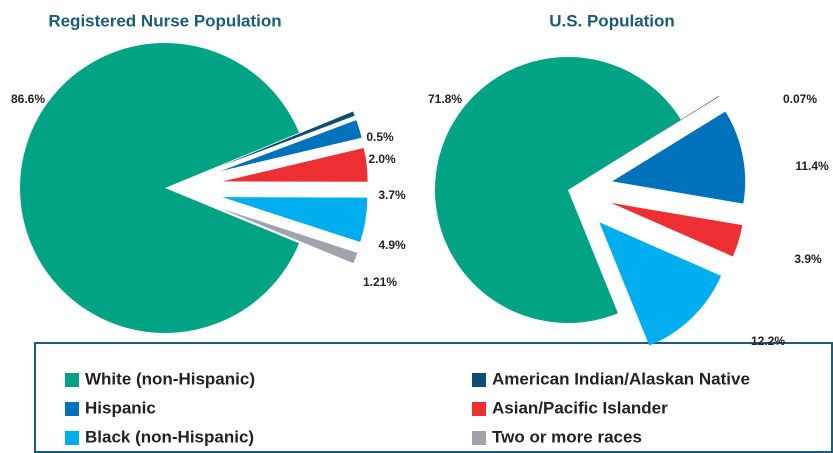 This screenshot has width=833, height=453. I want to click on value-label: 0.5%, so click(380, 137).